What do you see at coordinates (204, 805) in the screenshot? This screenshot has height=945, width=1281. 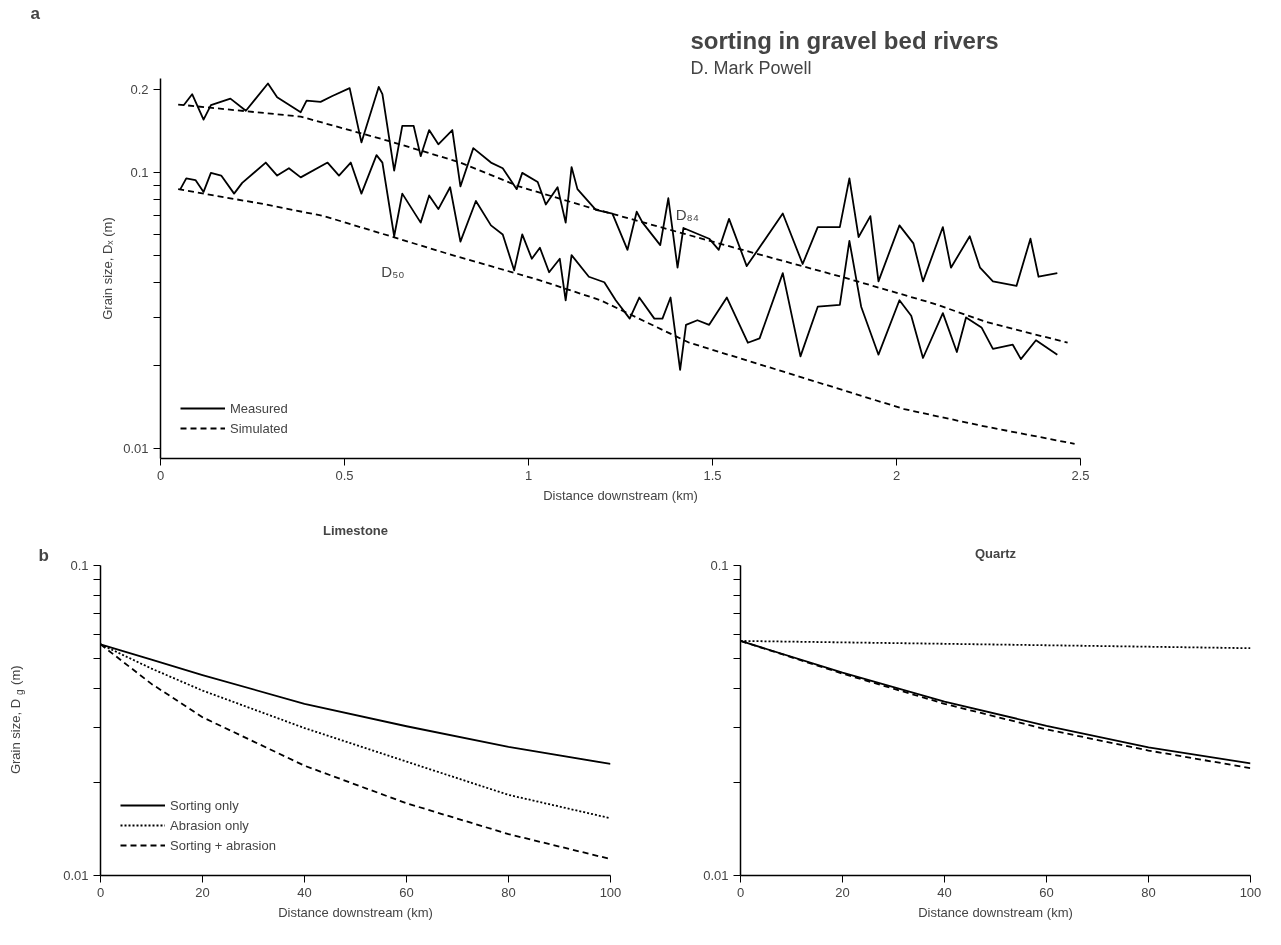 I see `legend-label: Sorting only` at bounding box center [204, 805].